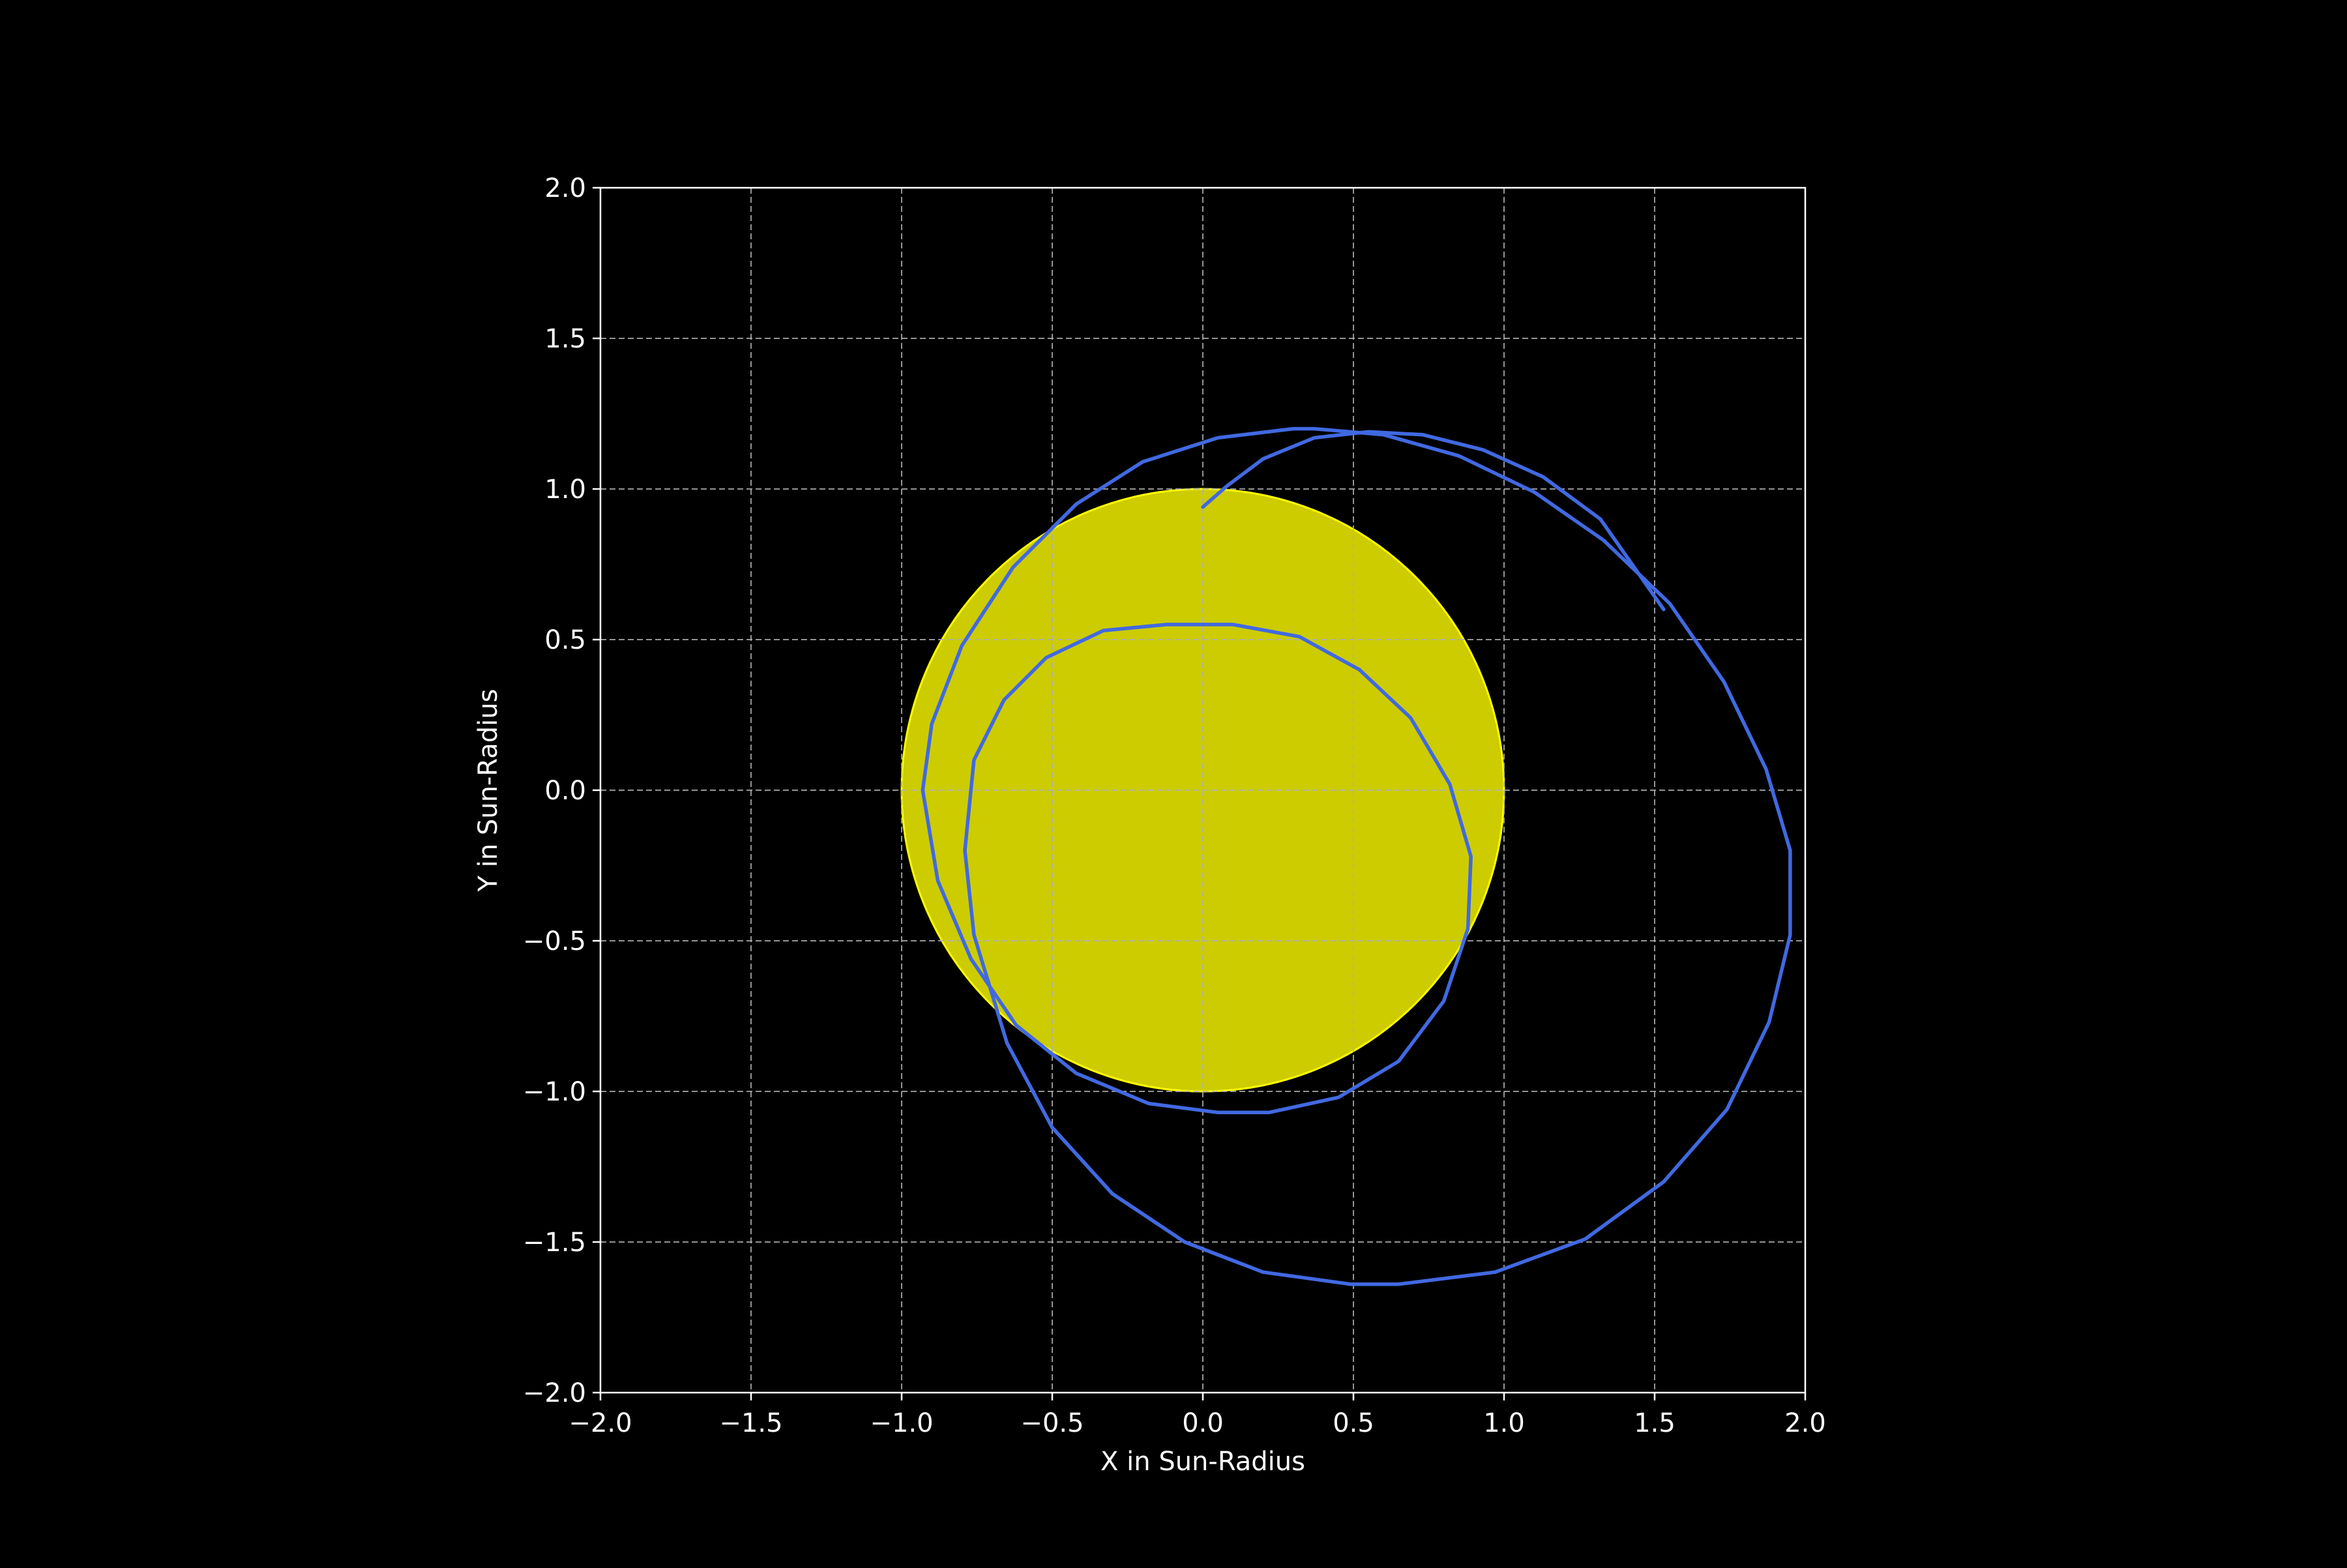 Image resolution: width=2347 pixels, height=1568 pixels. I want to click on y-tick-label: 2.0, so click(565, 188).